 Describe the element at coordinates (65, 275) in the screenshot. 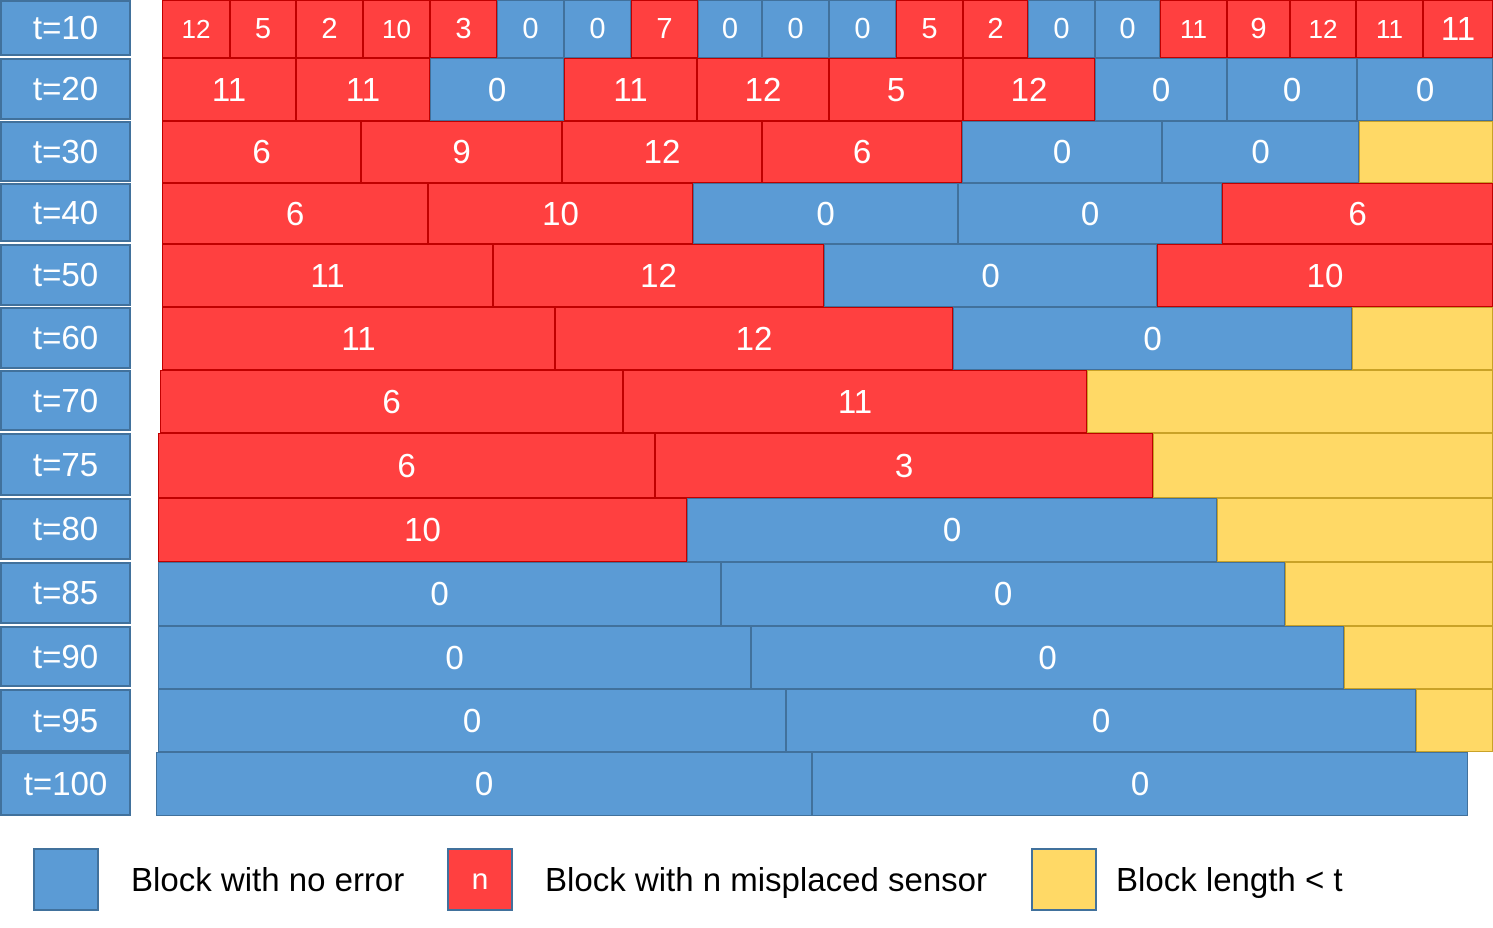

I see `row-label: t=50` at that location.